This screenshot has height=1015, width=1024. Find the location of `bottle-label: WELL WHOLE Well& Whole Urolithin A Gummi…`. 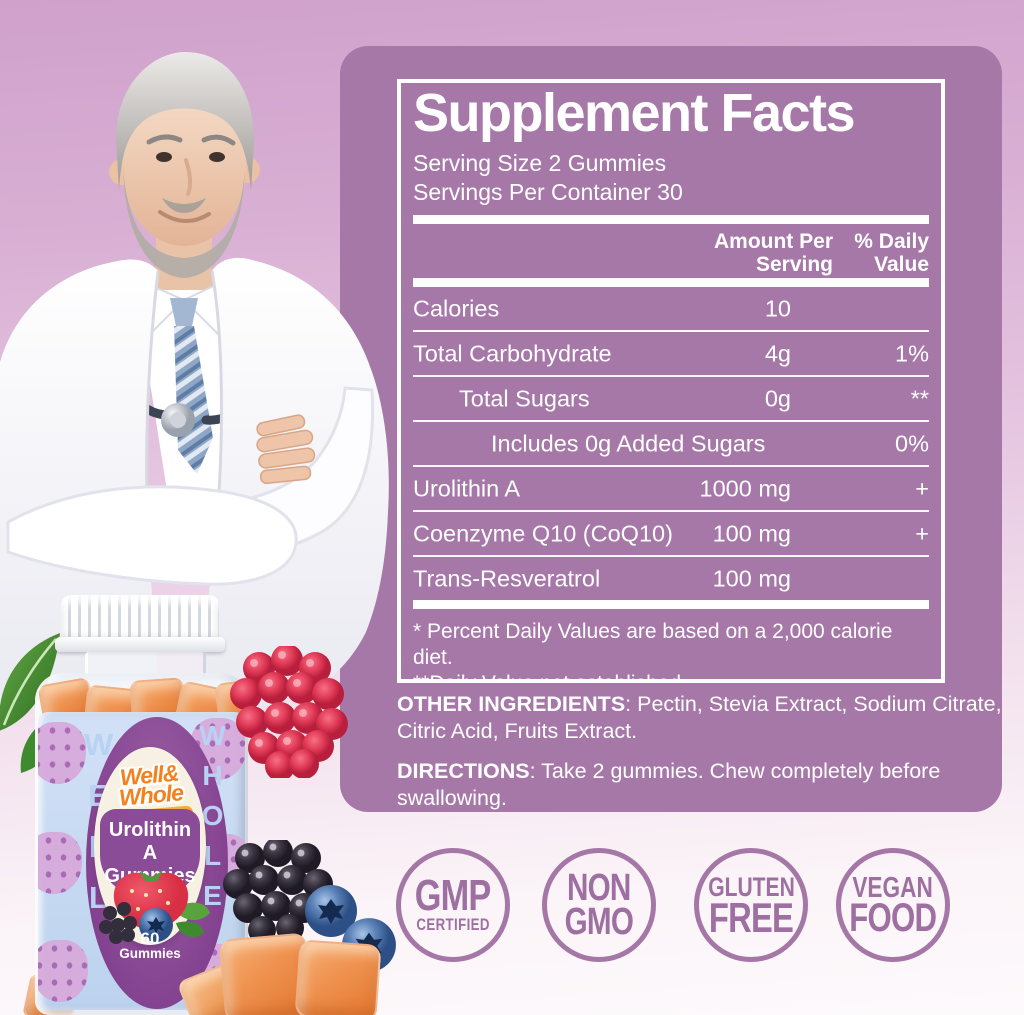

bottle-label: WELL WHOLE Well& Whole Urolithin A Gummi… is located at coordinates (141, 861).